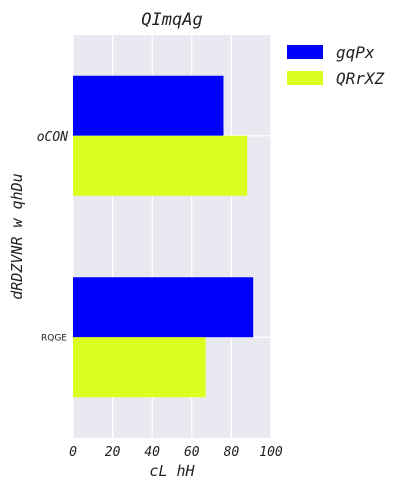 The height and width of the screenshot is (495, 420). I want to click on x-tick-label: 20, so click(113, 452).